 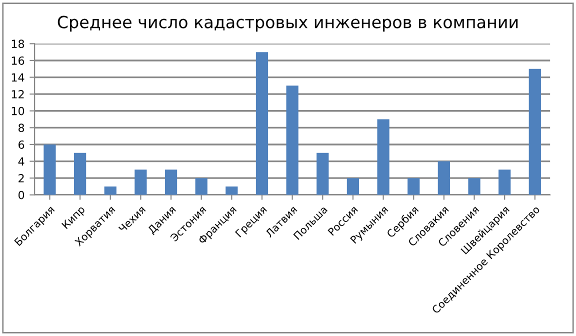 I want to click on y-tick-label: 10, so click(x=18, y=111).